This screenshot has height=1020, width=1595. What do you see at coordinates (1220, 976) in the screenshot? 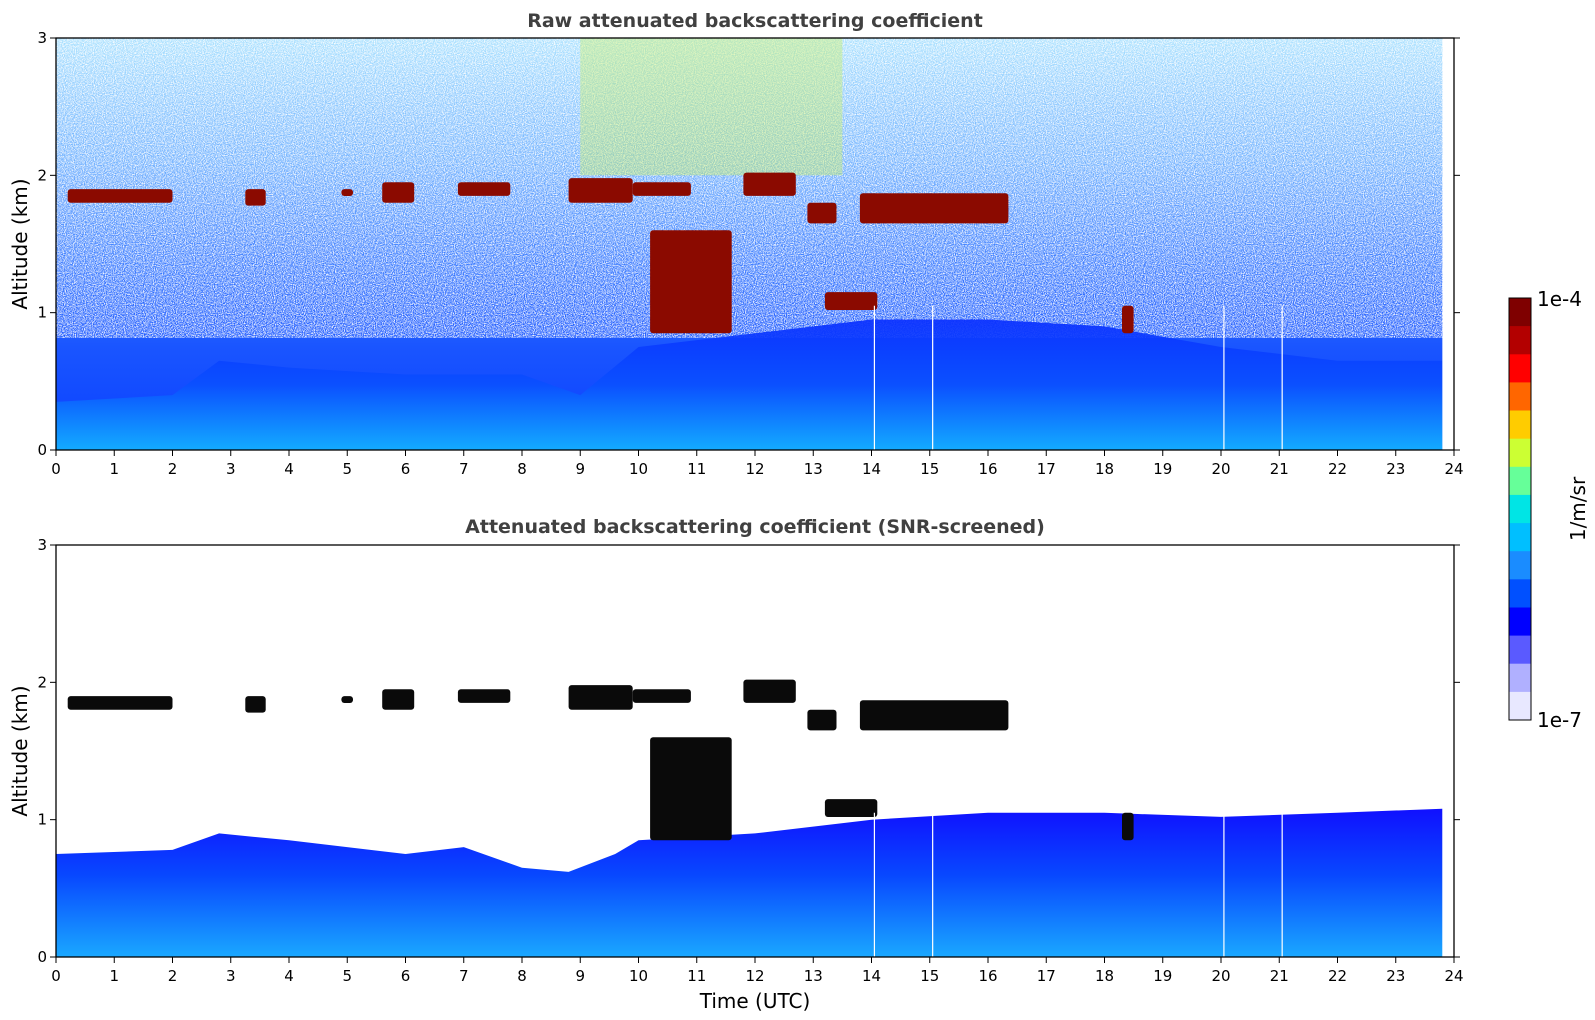
I see `screened-xtick-label: 20` at bounding box center [1220, 976].